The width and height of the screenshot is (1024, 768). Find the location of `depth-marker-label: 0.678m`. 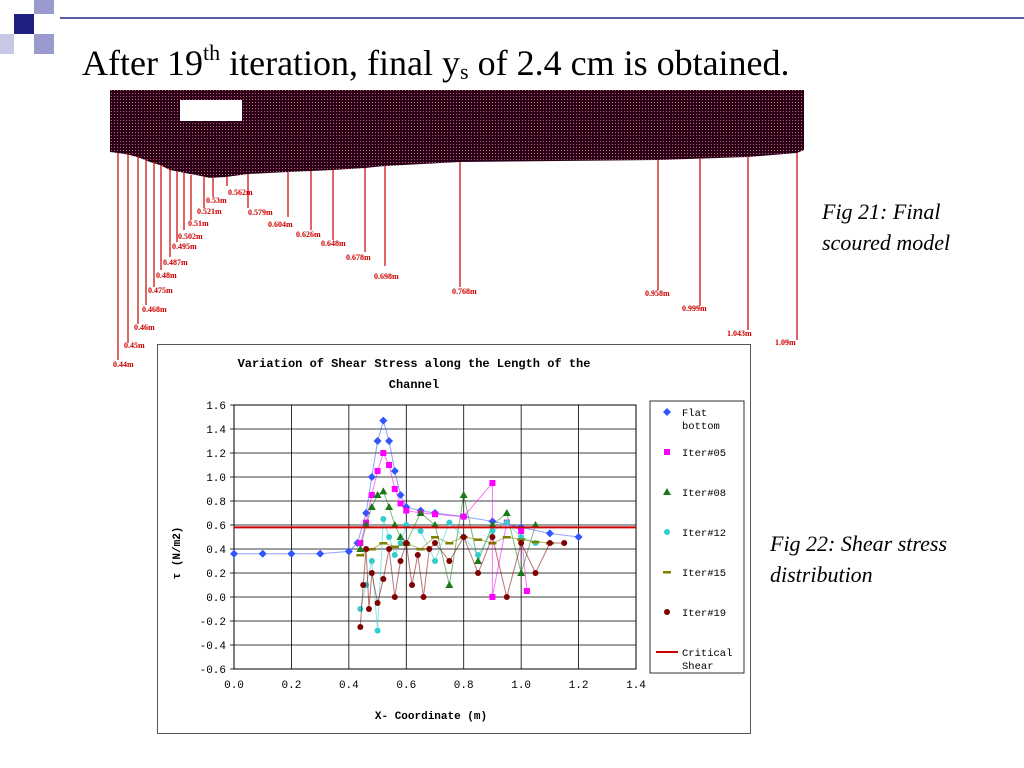

depth-marker-label: 0.678m is located at coordinates (358, 257).